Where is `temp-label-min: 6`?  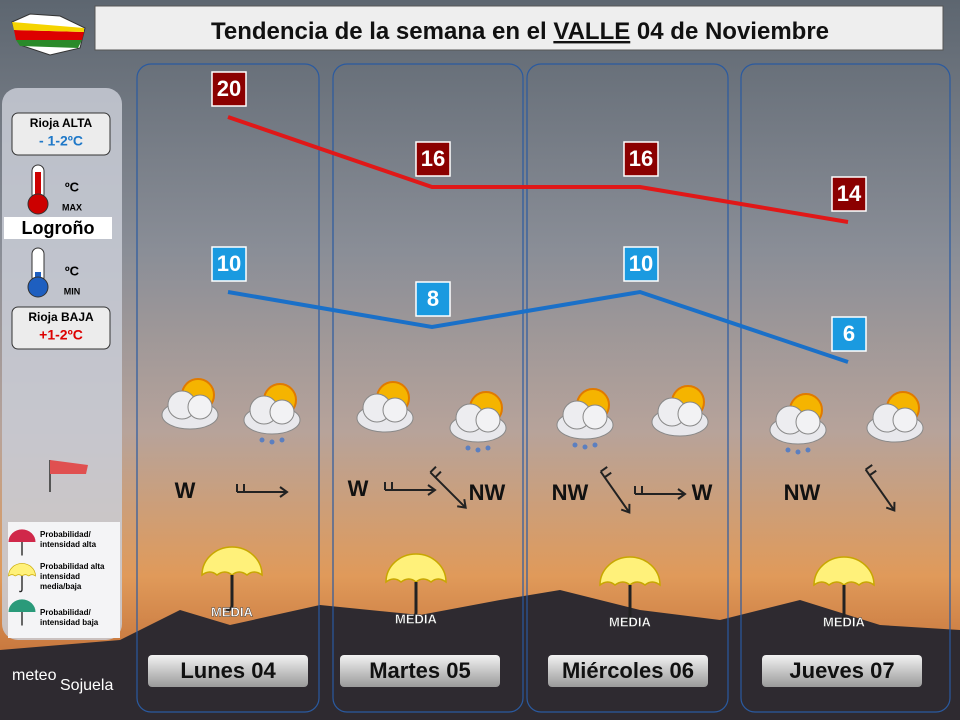
temp-label-min: 6 is located at coordinates (849, 333).